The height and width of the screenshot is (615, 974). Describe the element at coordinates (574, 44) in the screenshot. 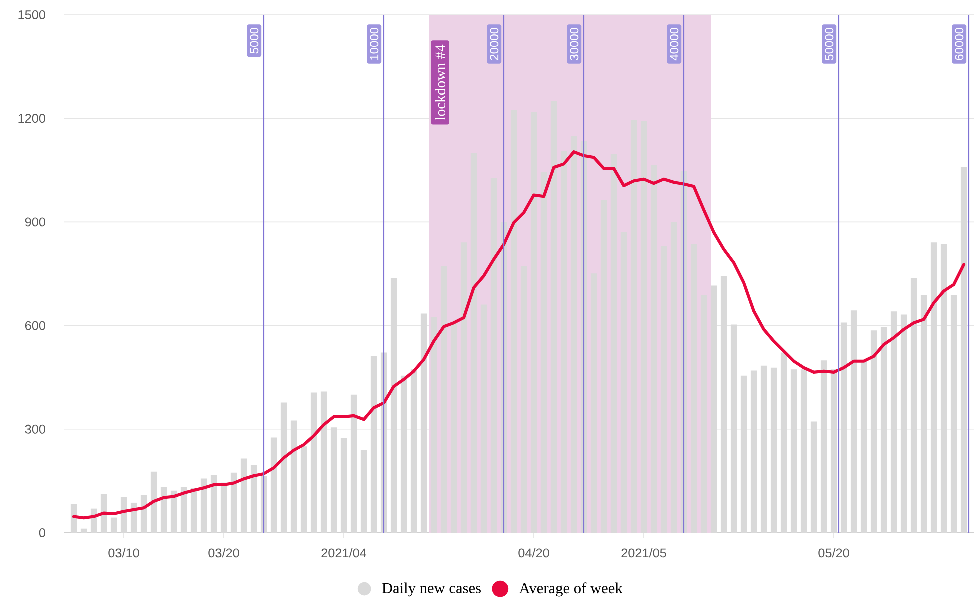

I see `ref-line-label: 30000` at that location.